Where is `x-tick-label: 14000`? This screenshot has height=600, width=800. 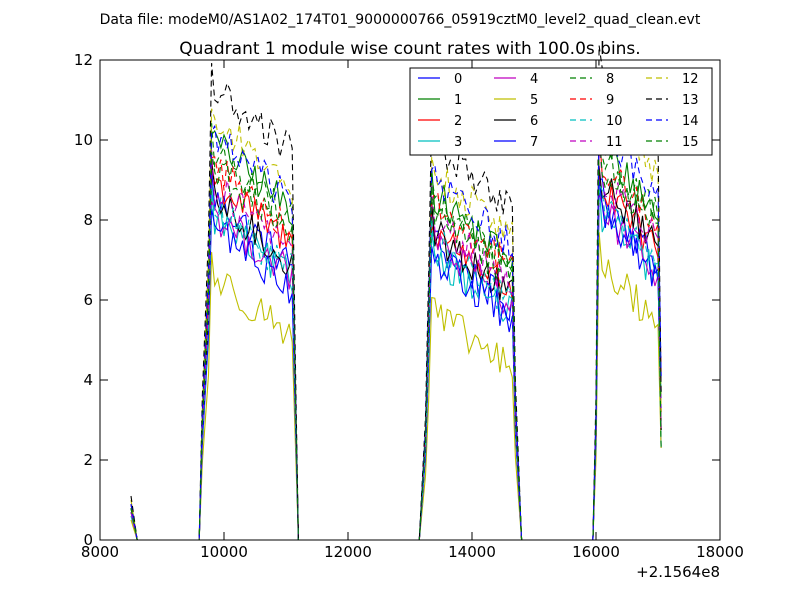 x-tick-label: 14000 is located at coordinates (472, 552).